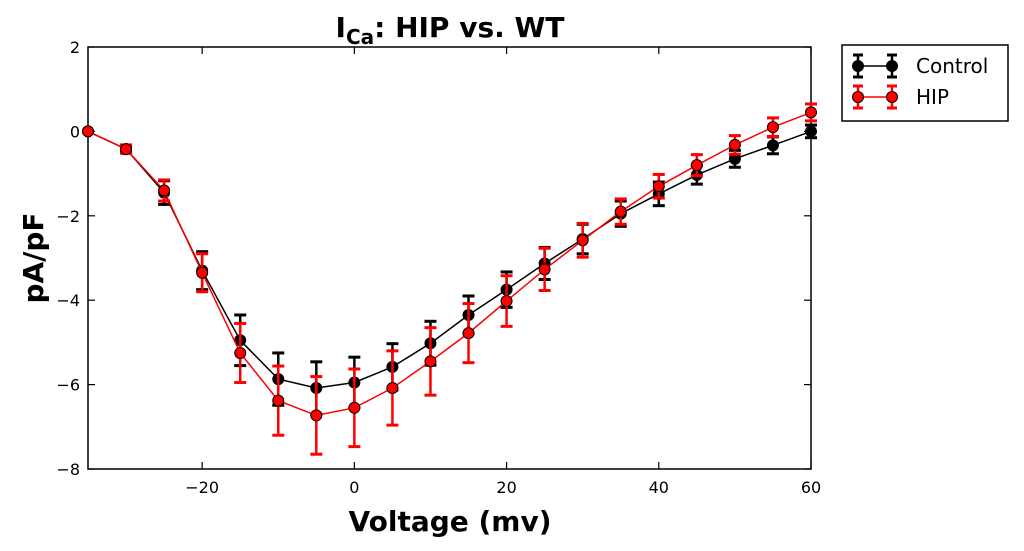 Image resolution: width=1024 pixels, height=551 pixels. What do you see at coordinates (341, 27) in the screenshot?
I see `chart-title-main: I` at bounding box center [341, 27].